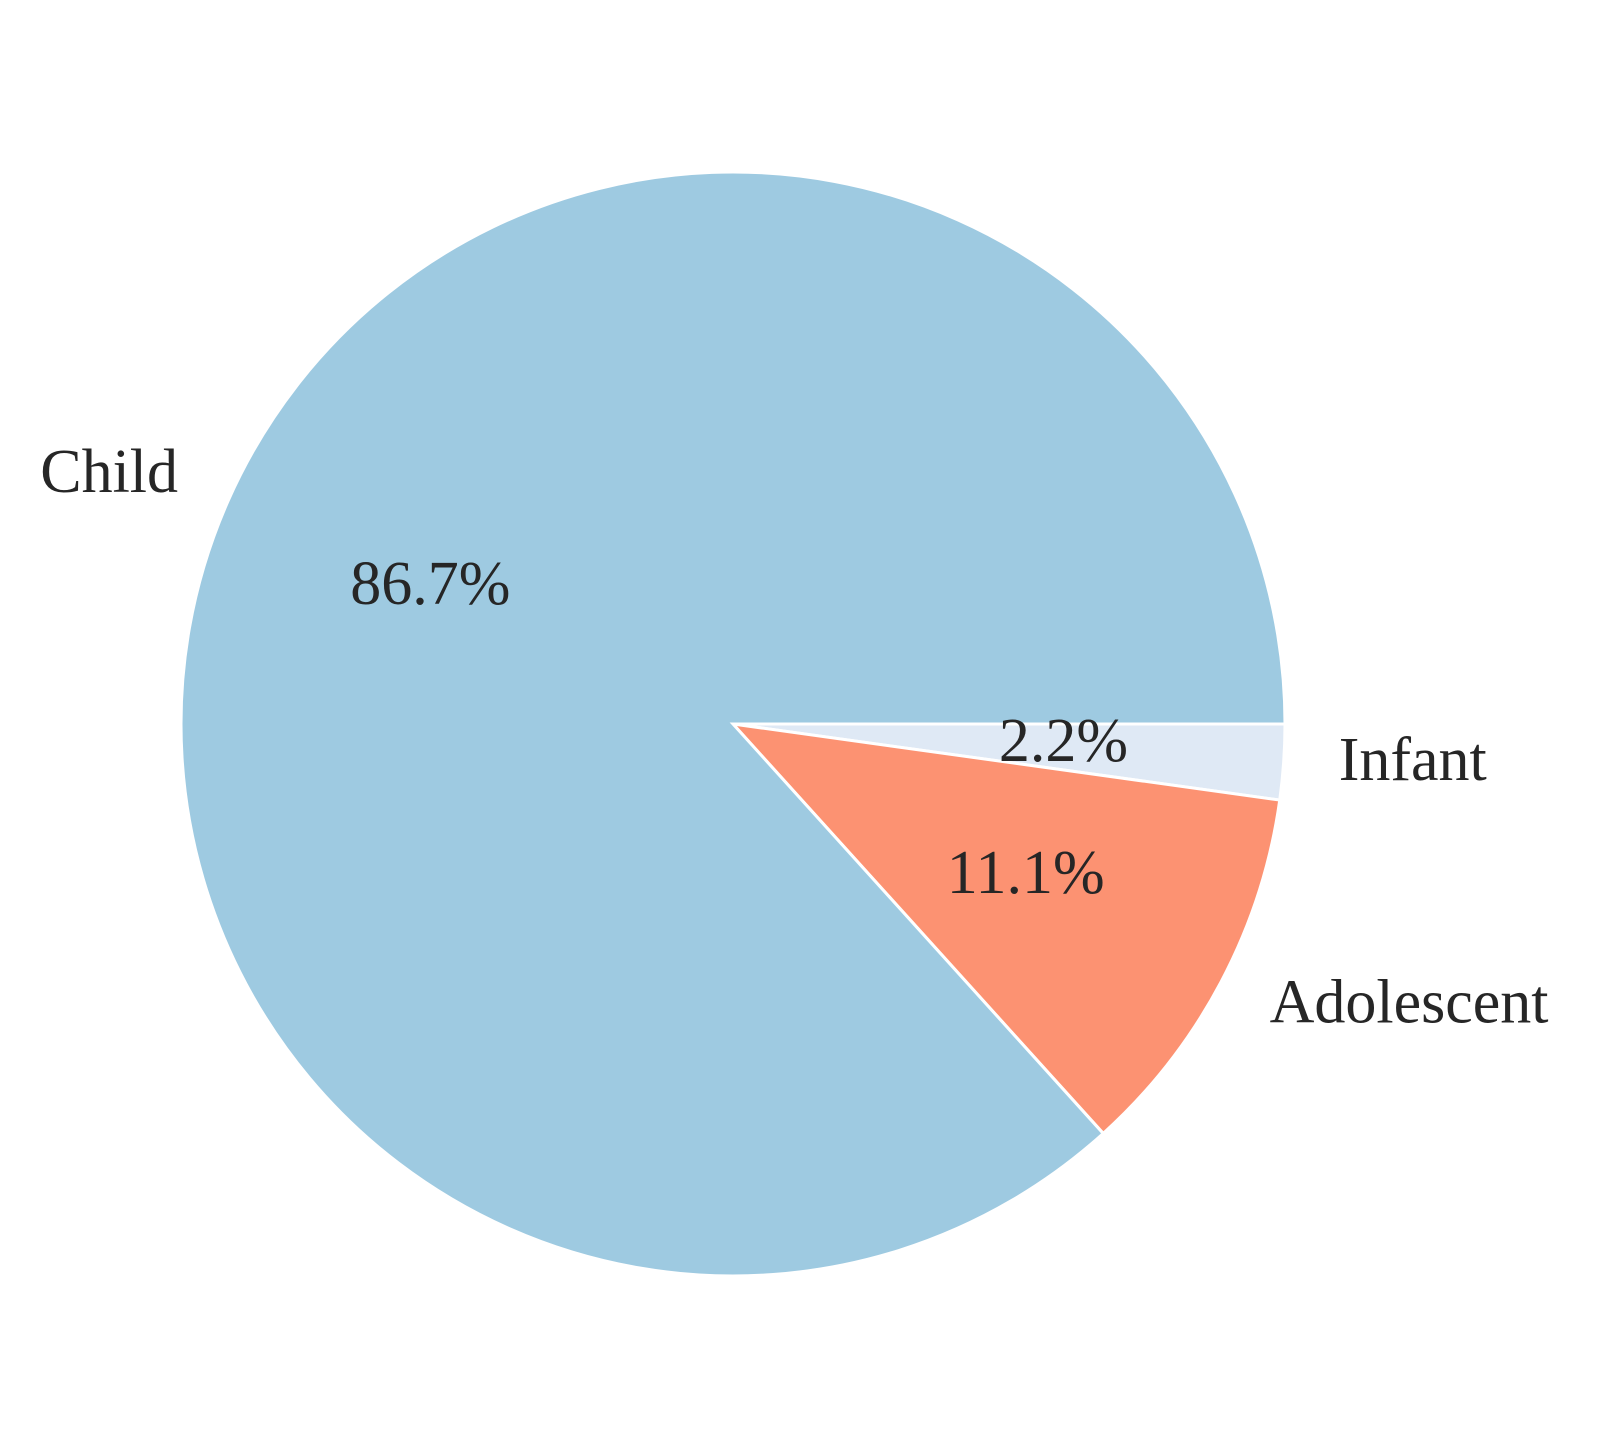 This screenshot has width=1603, height=1446. What do you see at coordinates (1026, 873) in the screenshot?
I see `pie-percent-adolescent: 11.1%` at bounding box center [1026, 873].